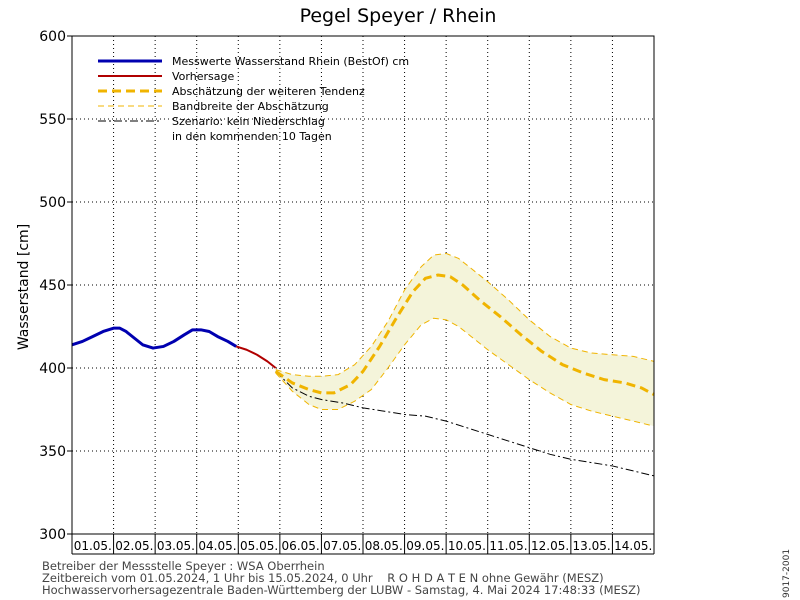 The image size is (800, 600). What do you see at coordinates (301, 546) in the screenshot?
I see `x-tick-label: 06.05.` at bounding box center [301, 546].